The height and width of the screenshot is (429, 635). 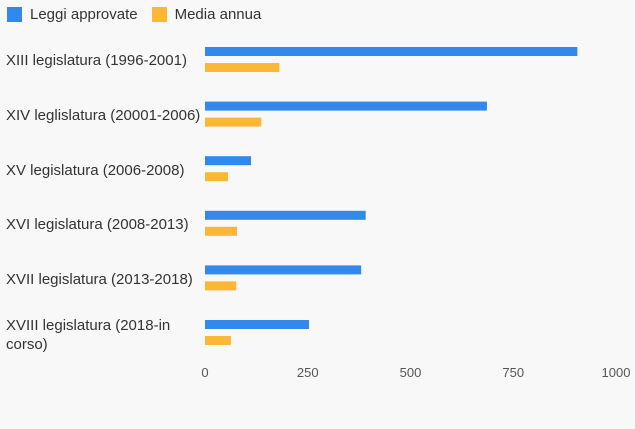 What do you see at coordinates (95, 170) in the screenshot?
I see `category-label: XV legislatura (2006-2008)` at bounding box center [95, 170].